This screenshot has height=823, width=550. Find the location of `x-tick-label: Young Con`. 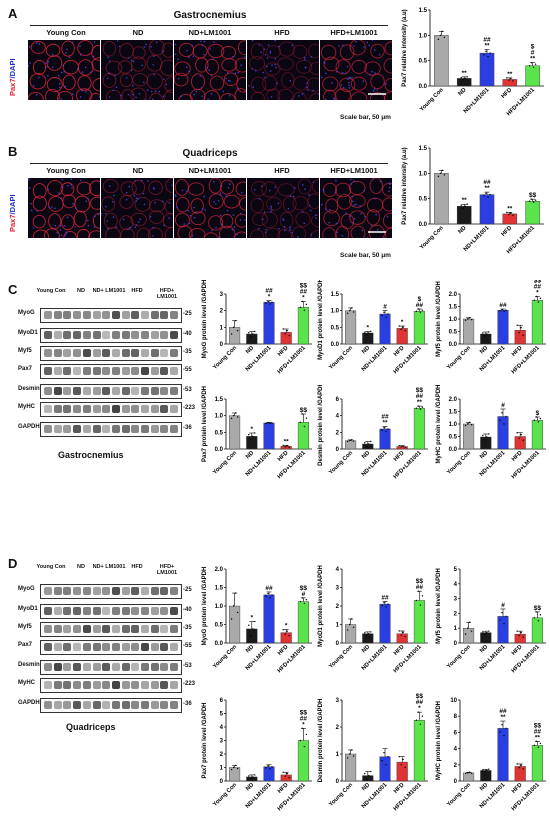

x-tick-label: Young Con is located at coordinates (341, 795).